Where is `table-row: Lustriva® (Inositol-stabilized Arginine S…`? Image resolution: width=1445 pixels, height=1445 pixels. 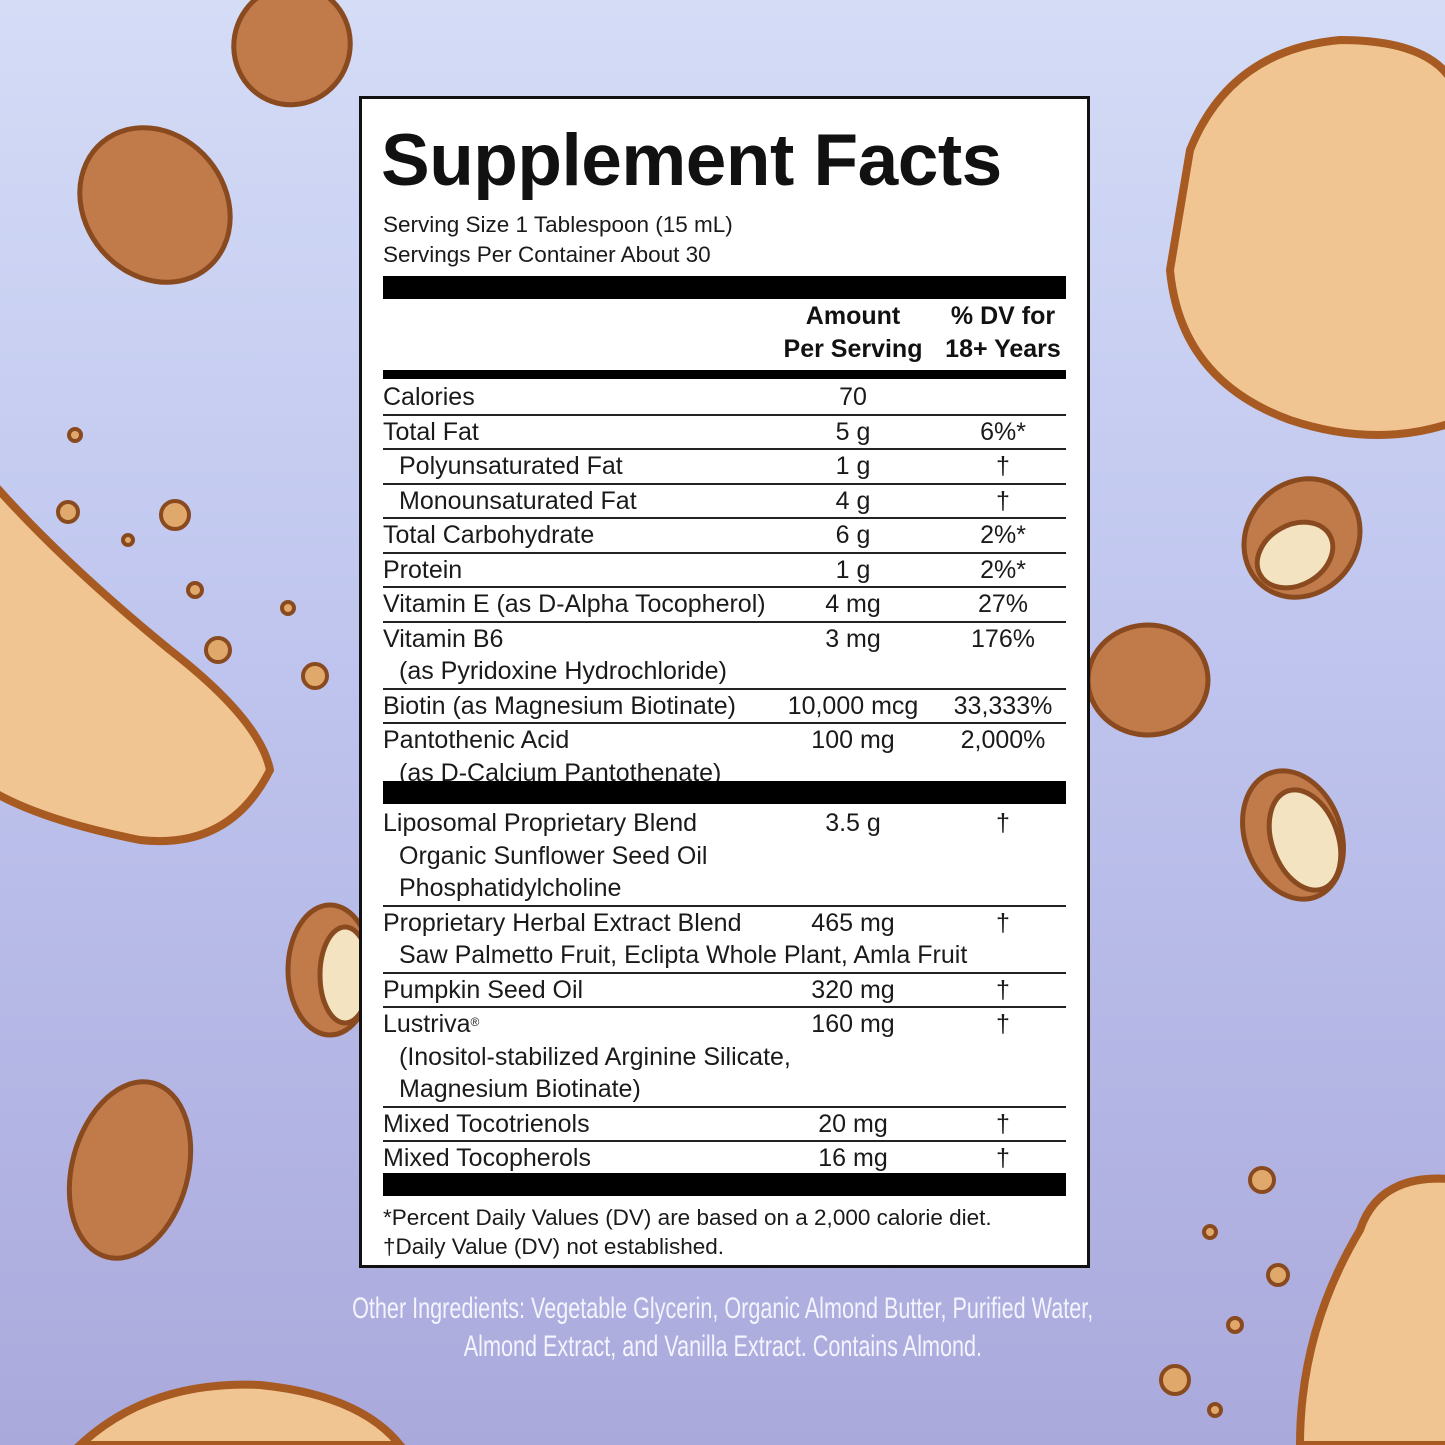
table-row: Lustriva® (Inositol-stabilized Arginine S… is located at coordinates (724, 1058).